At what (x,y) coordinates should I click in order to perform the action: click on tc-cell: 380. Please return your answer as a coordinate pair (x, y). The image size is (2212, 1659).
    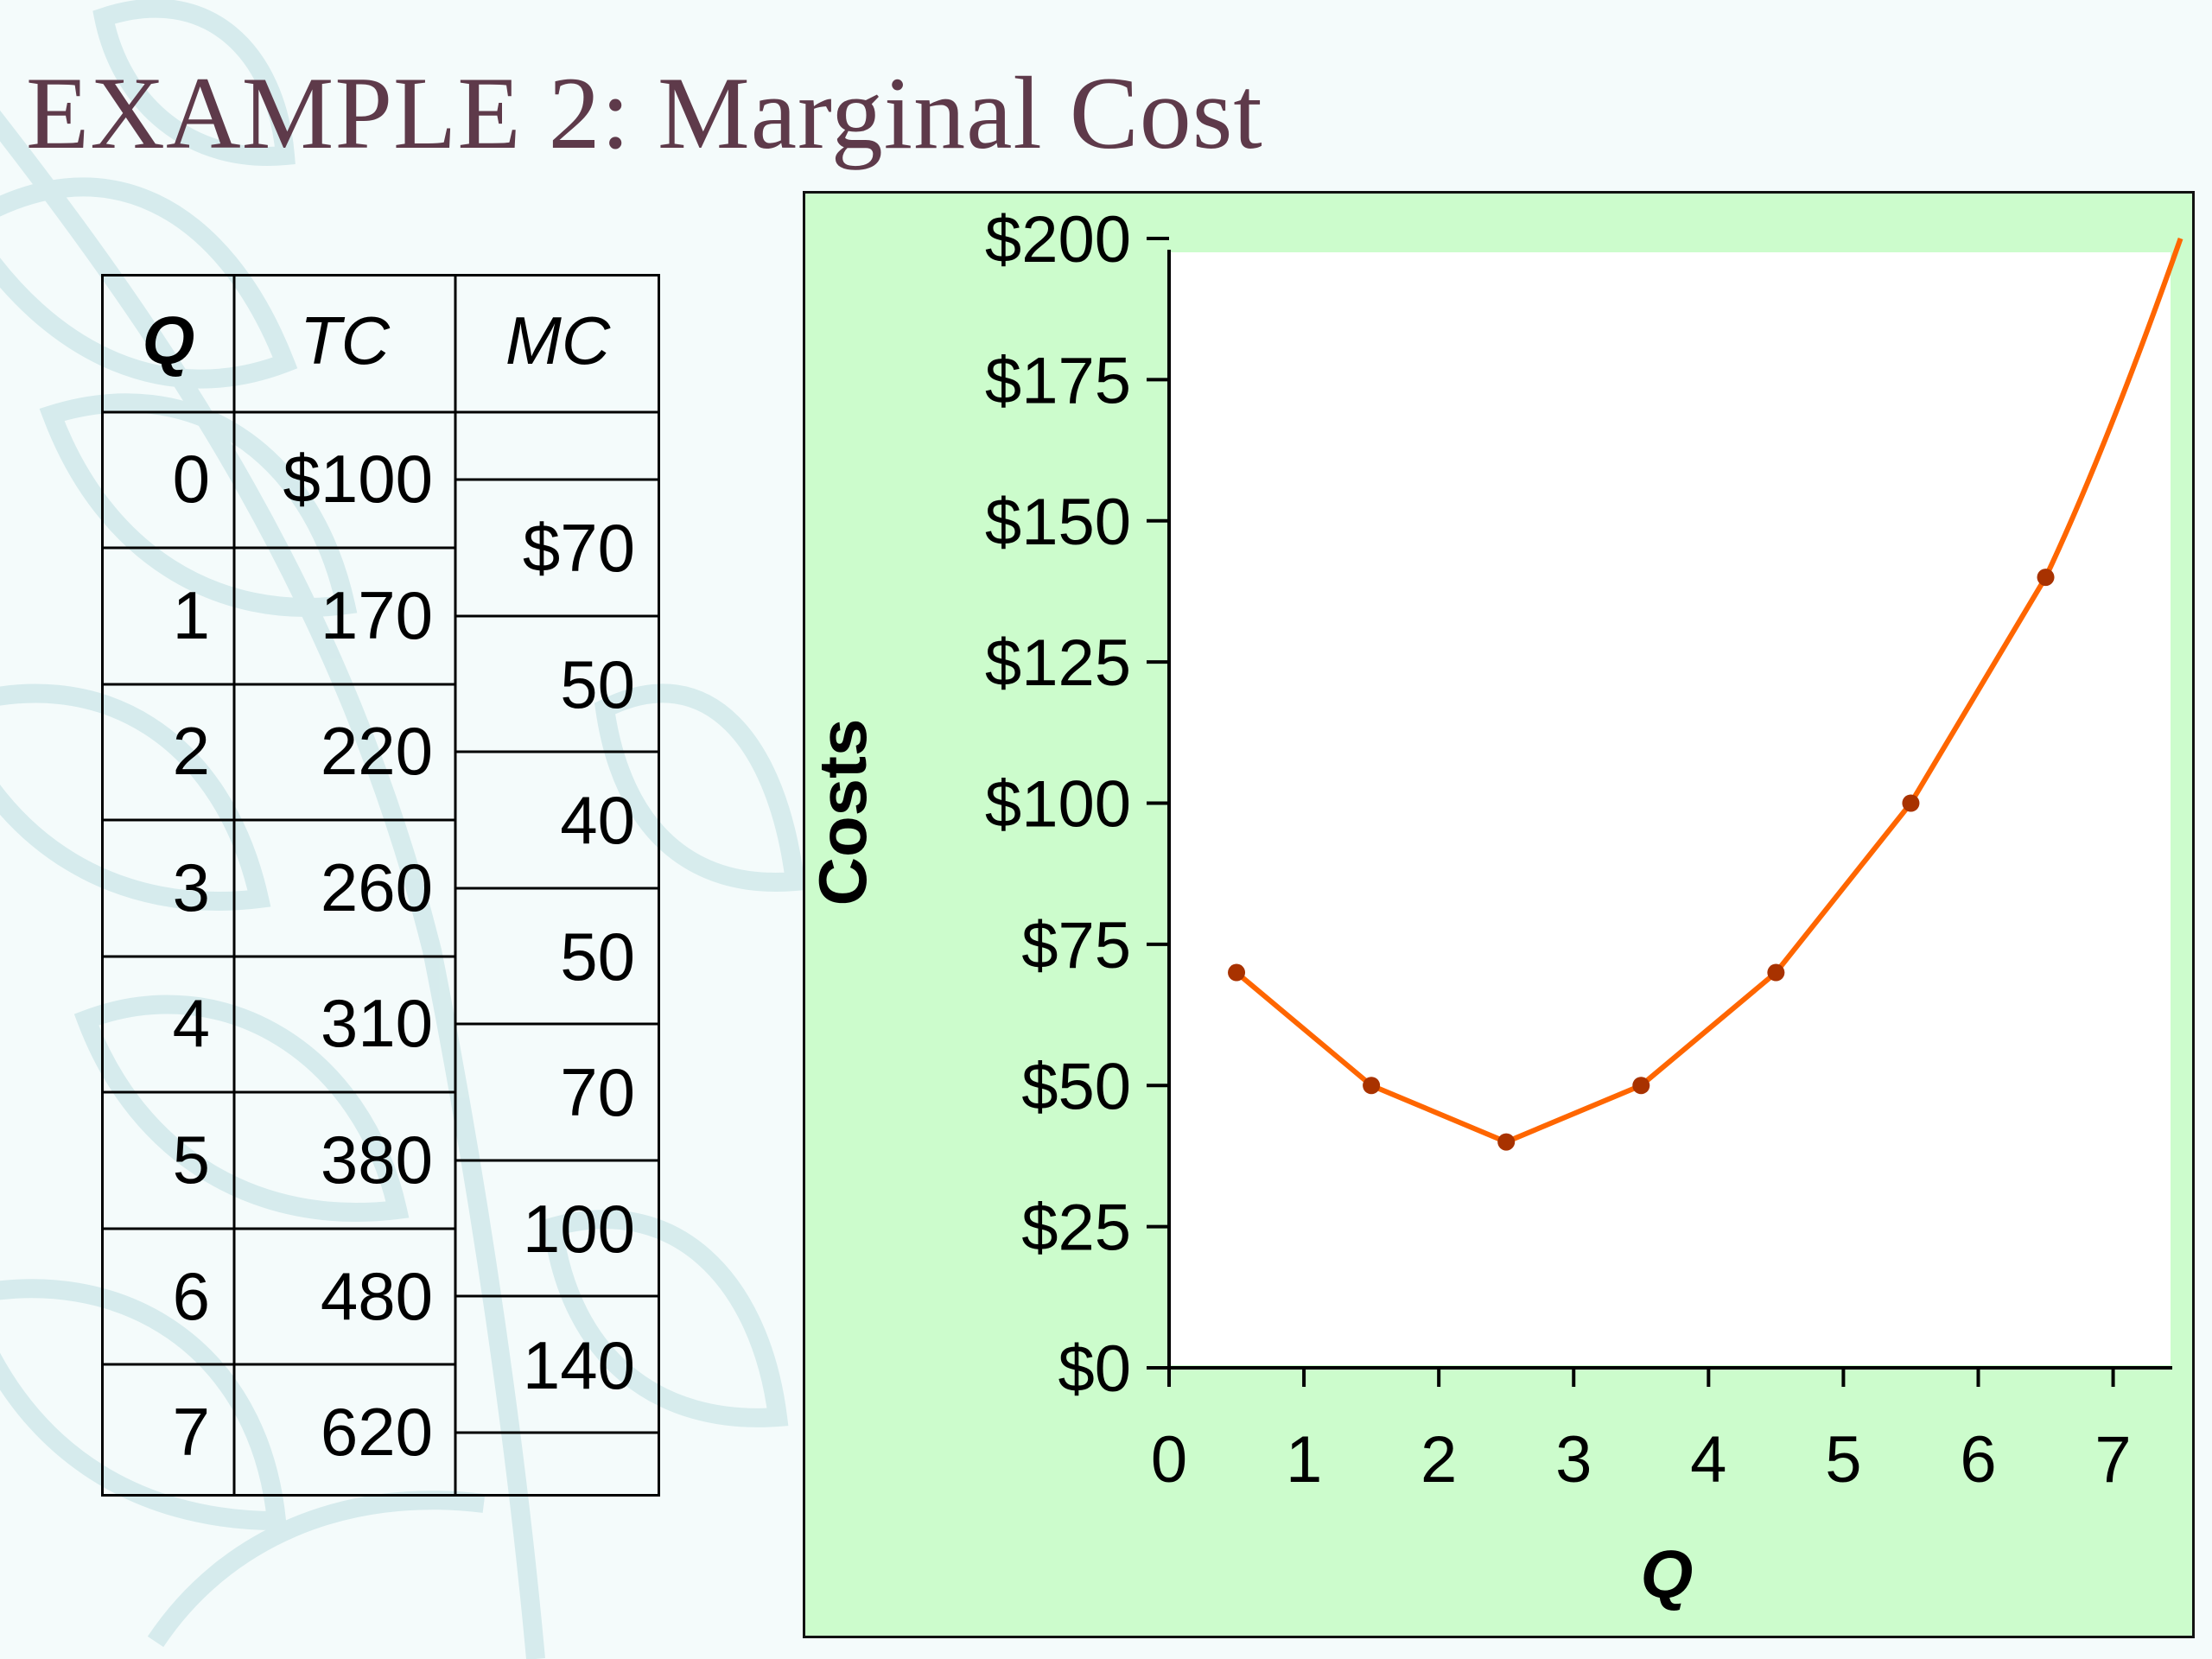
    Looking at the image, I should click on (376, 1160).